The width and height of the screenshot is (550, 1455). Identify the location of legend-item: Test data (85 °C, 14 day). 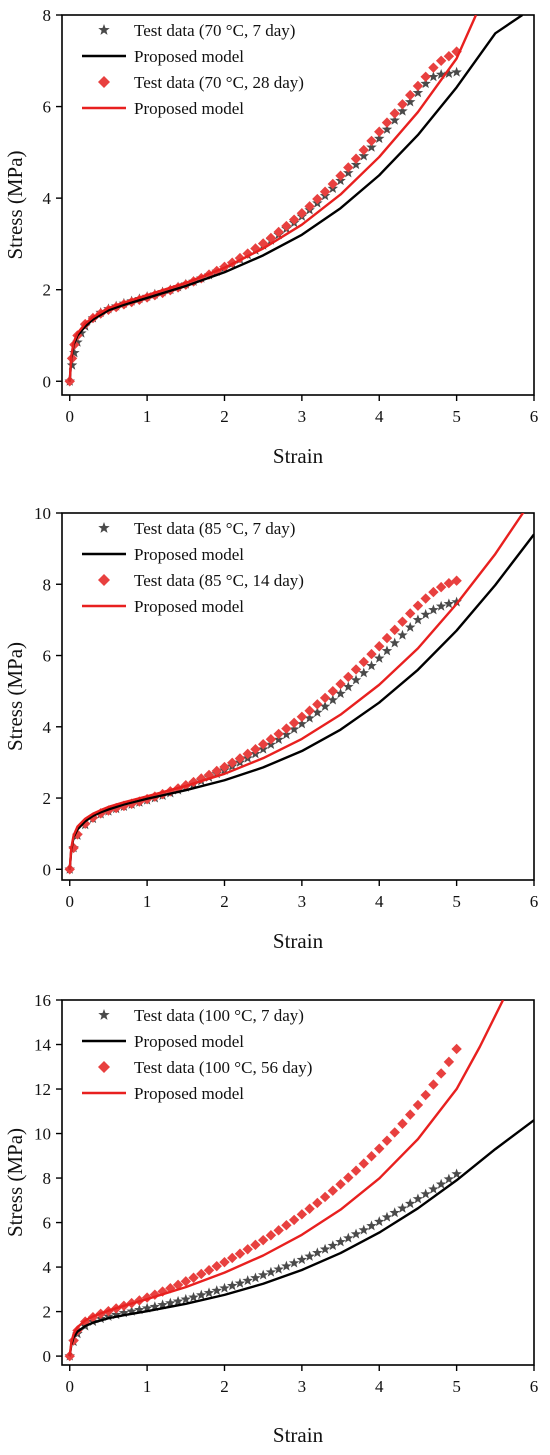
(201, 580).